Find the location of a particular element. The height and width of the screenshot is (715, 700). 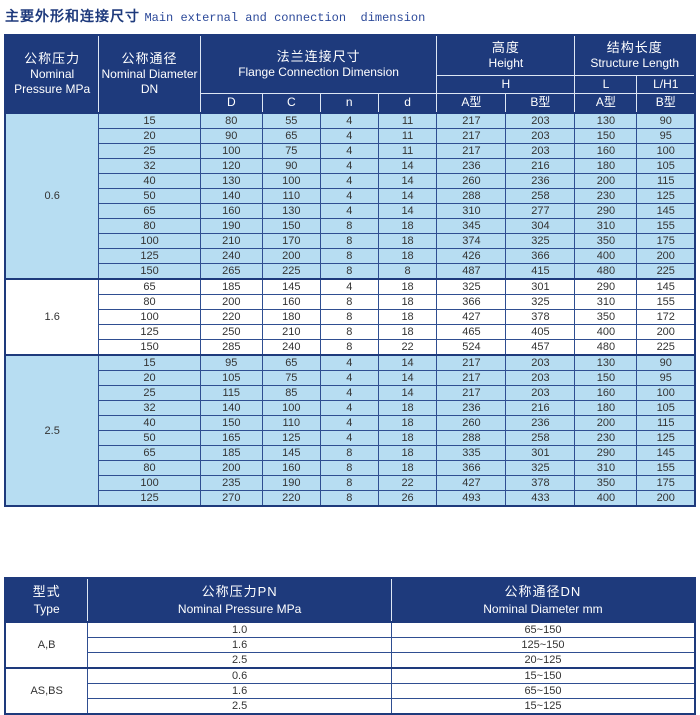

dimension-cell: 170 is located at coordinates (291, 241).